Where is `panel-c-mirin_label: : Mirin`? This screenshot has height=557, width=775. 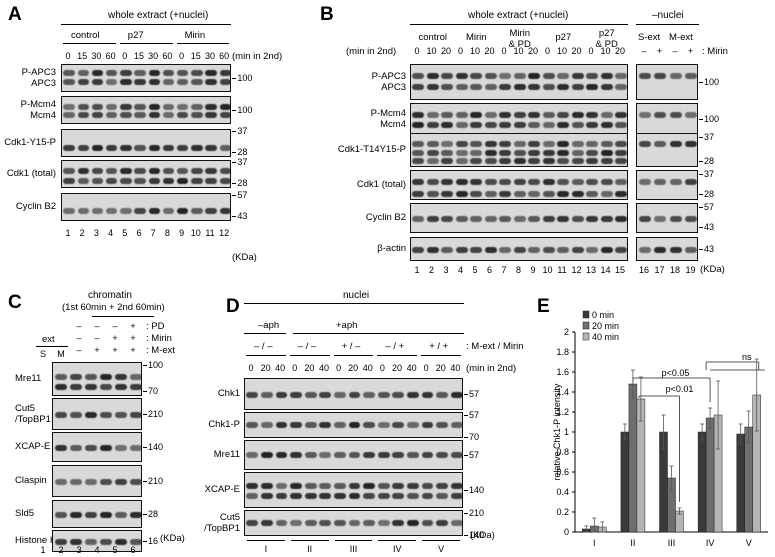
panel-c-mirin_label: : Mirin is located at coordinates (159, 338).